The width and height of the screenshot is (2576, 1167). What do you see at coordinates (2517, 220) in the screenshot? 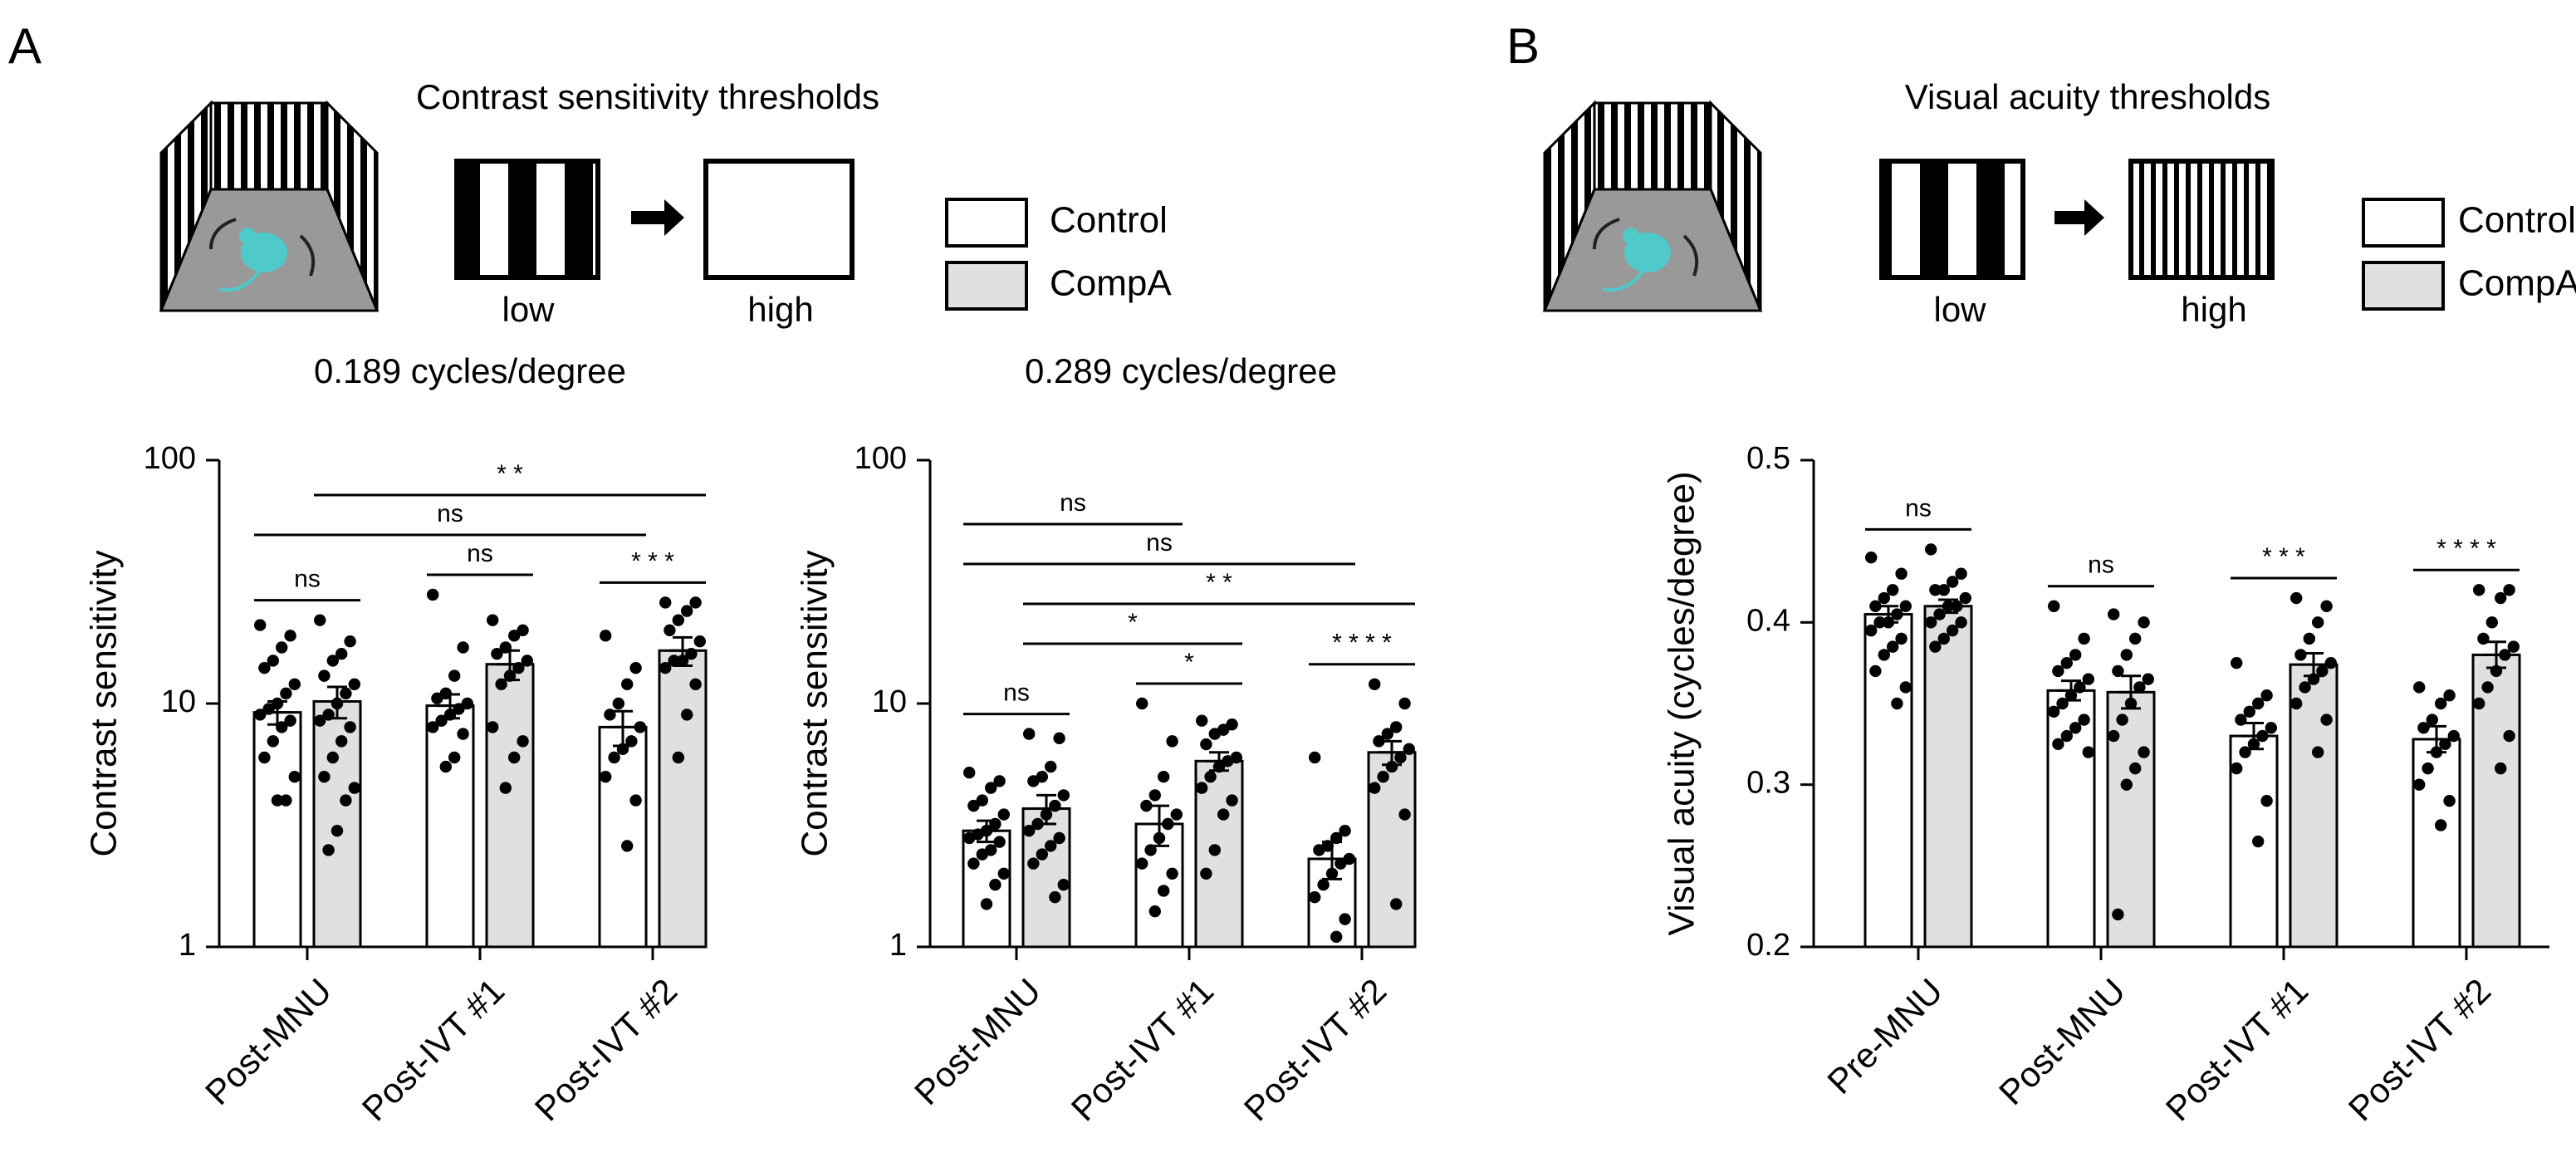
I see `legend-label: Control` at bounding box center [2517, 220].